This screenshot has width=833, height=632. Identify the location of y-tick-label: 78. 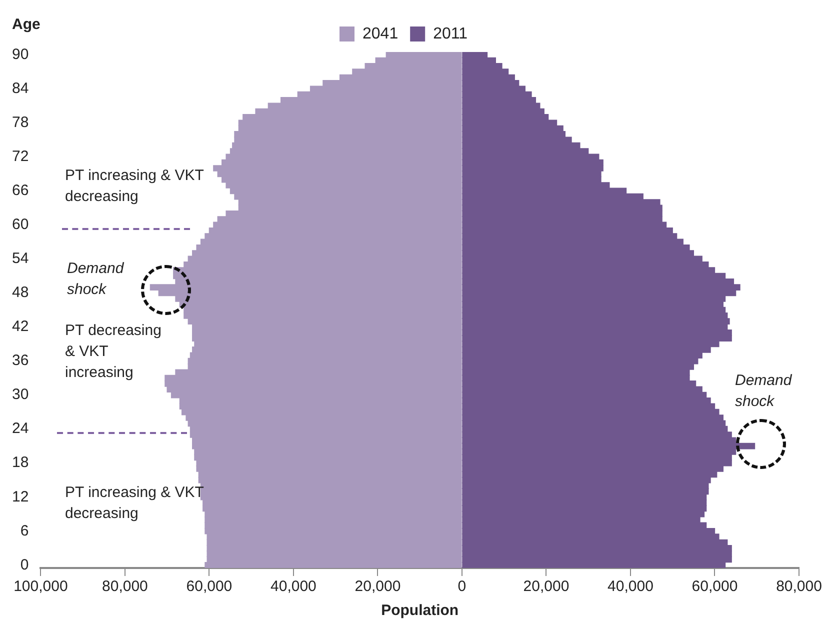
(20, 123).